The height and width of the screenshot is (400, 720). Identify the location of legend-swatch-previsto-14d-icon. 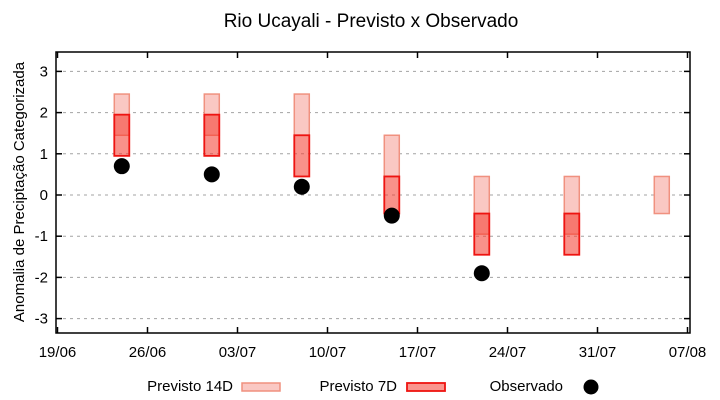
(261, 387).